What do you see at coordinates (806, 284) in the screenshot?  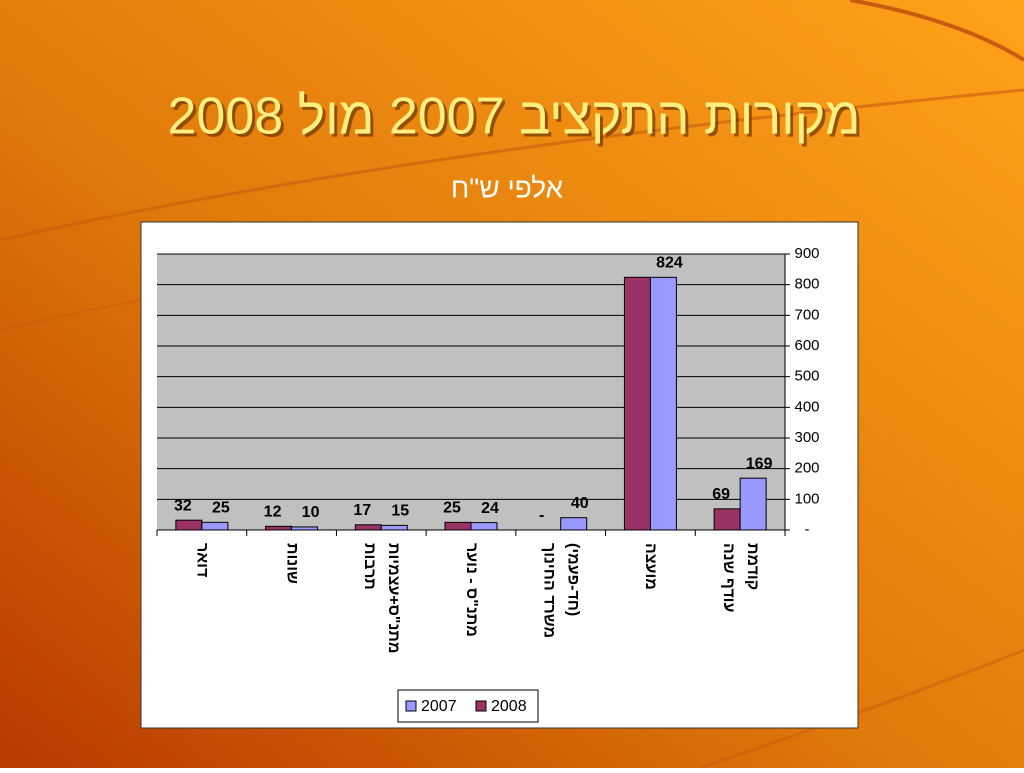 I see `y-tick-label: 800` at bounding box center [806, 284].